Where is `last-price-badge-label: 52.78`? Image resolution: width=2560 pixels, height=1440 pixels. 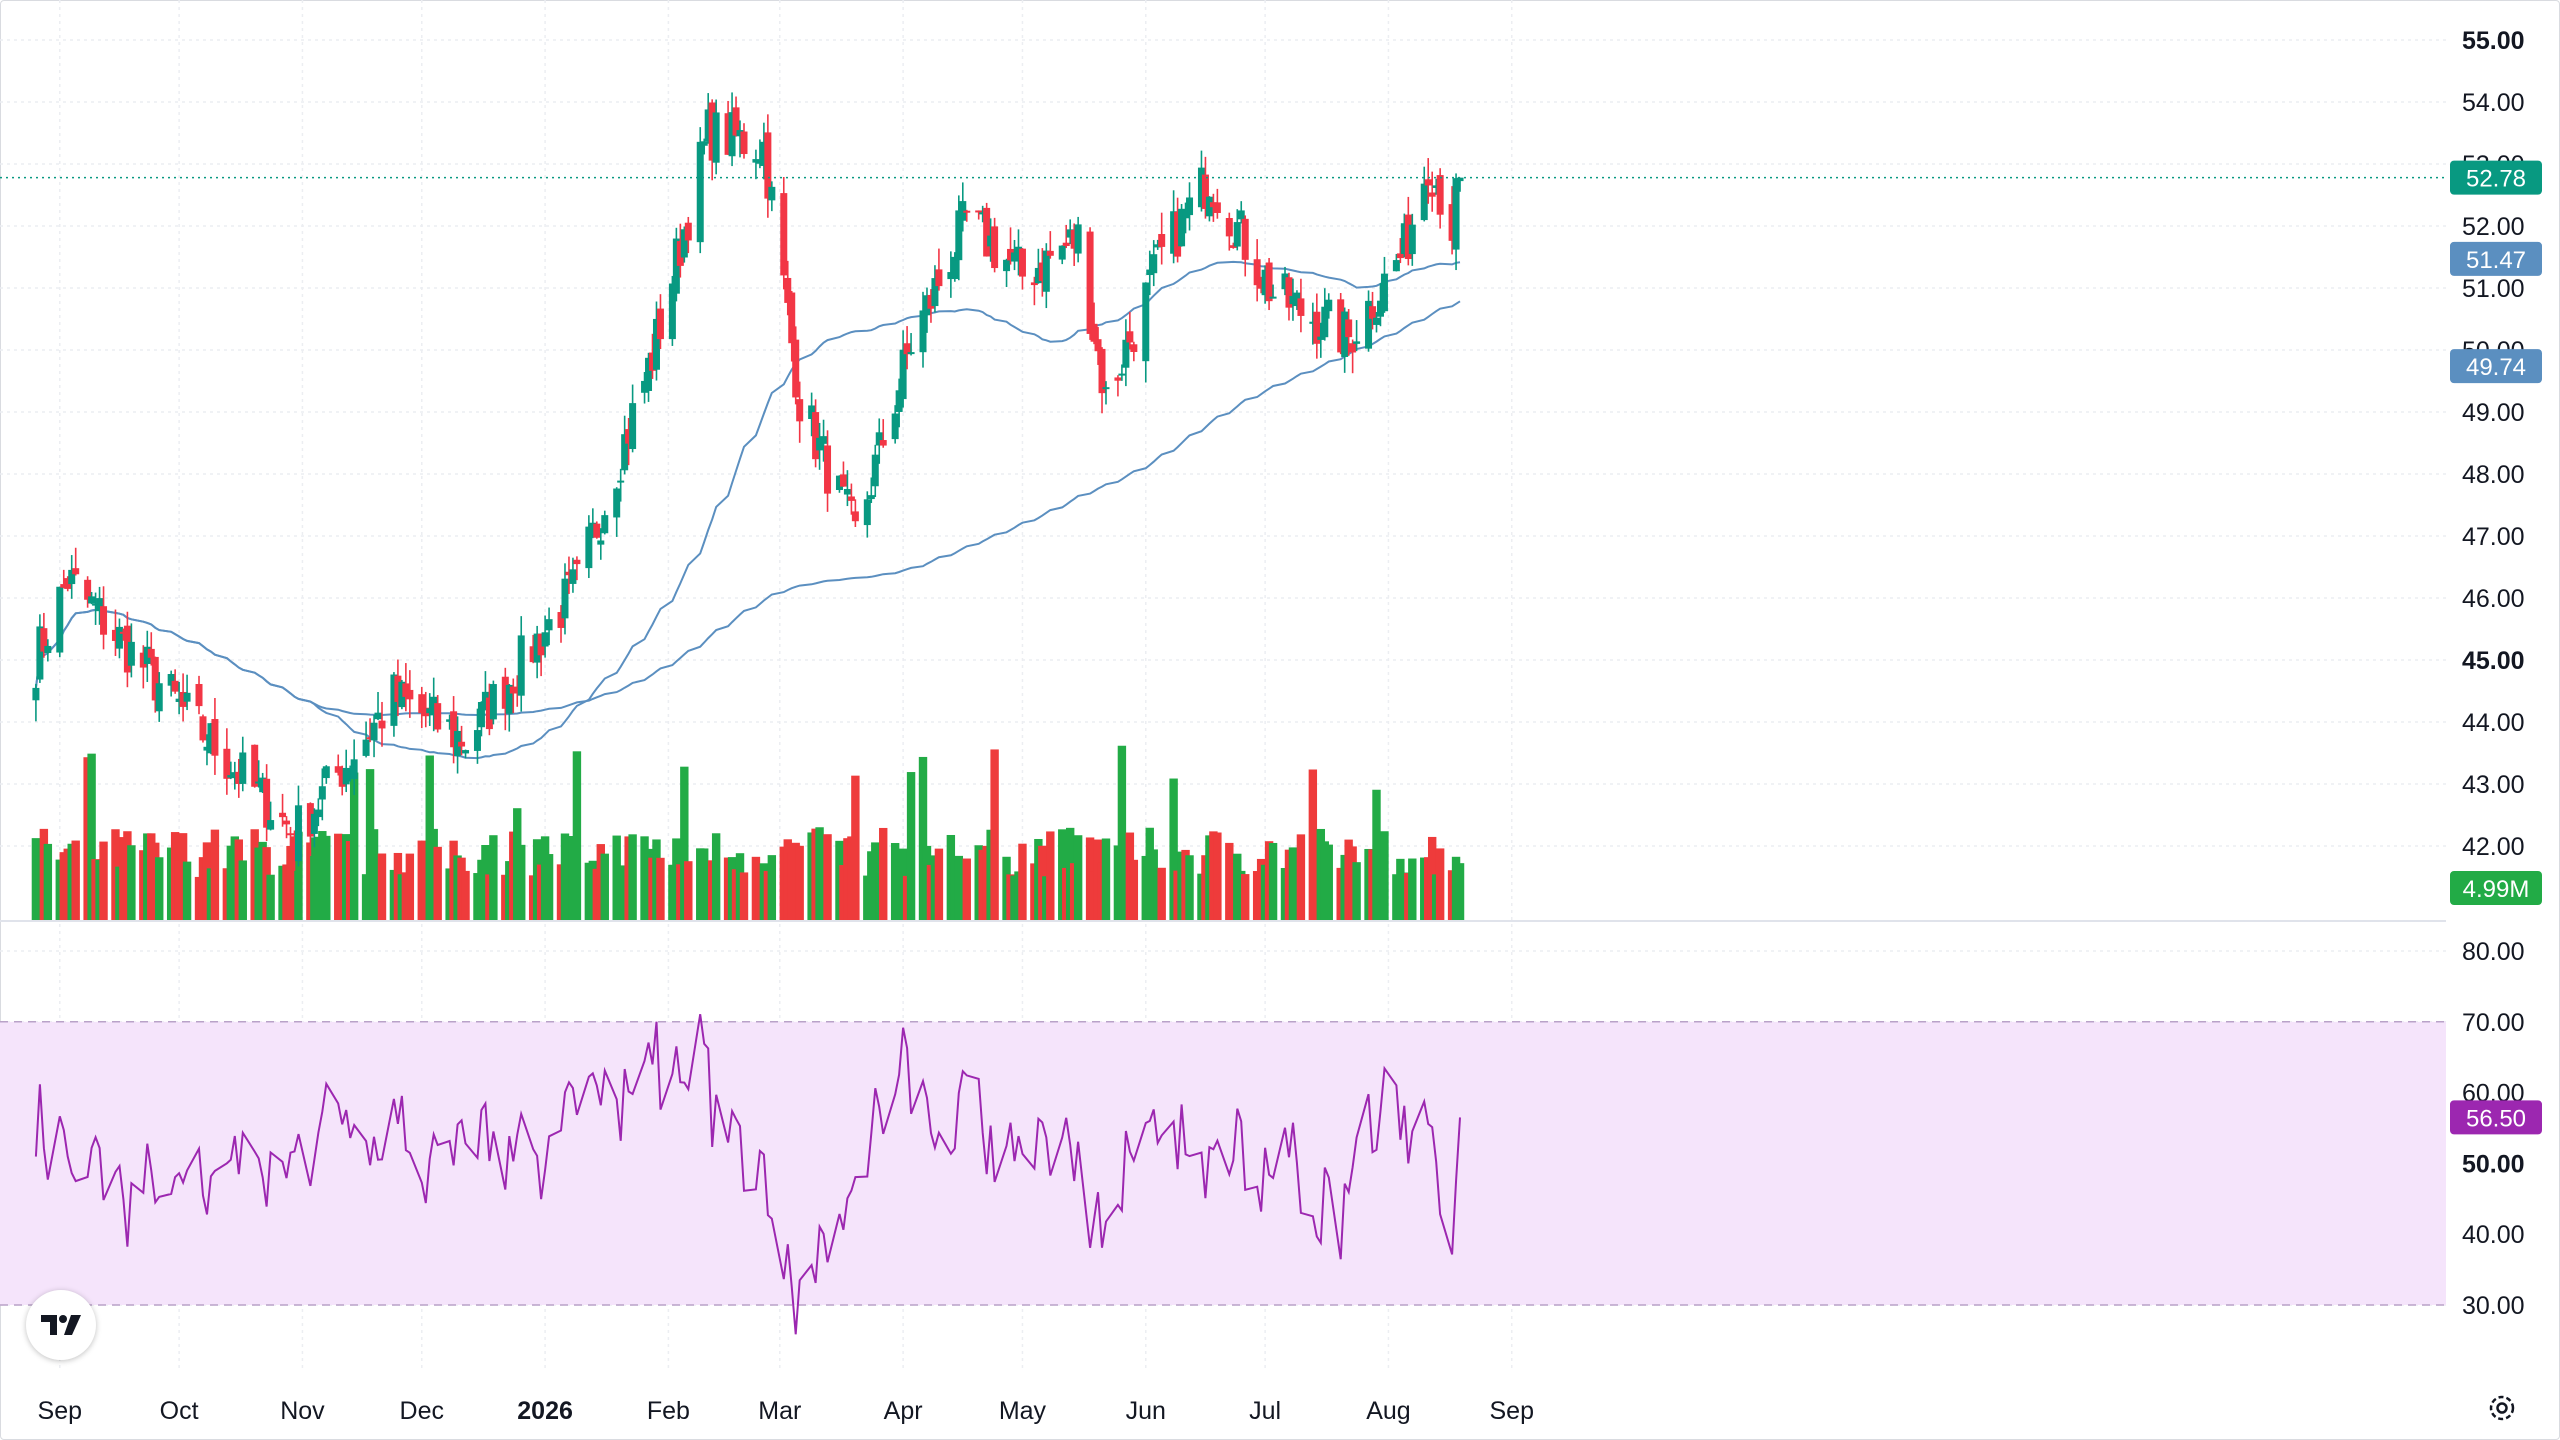
last-price-badge-label: 52.78 is located at coordinates (2496, 179).